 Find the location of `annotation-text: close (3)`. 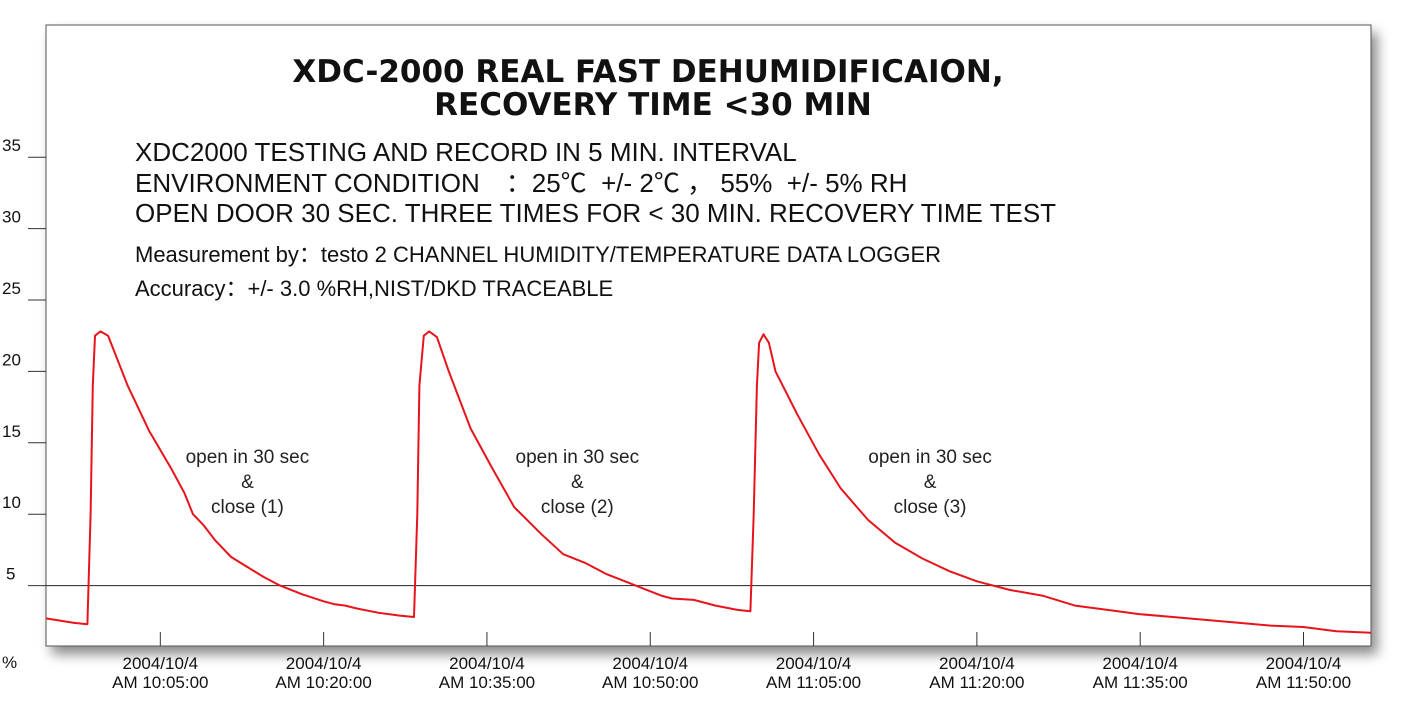

annotation-text: close (3) is located at coordinates (930, 507).